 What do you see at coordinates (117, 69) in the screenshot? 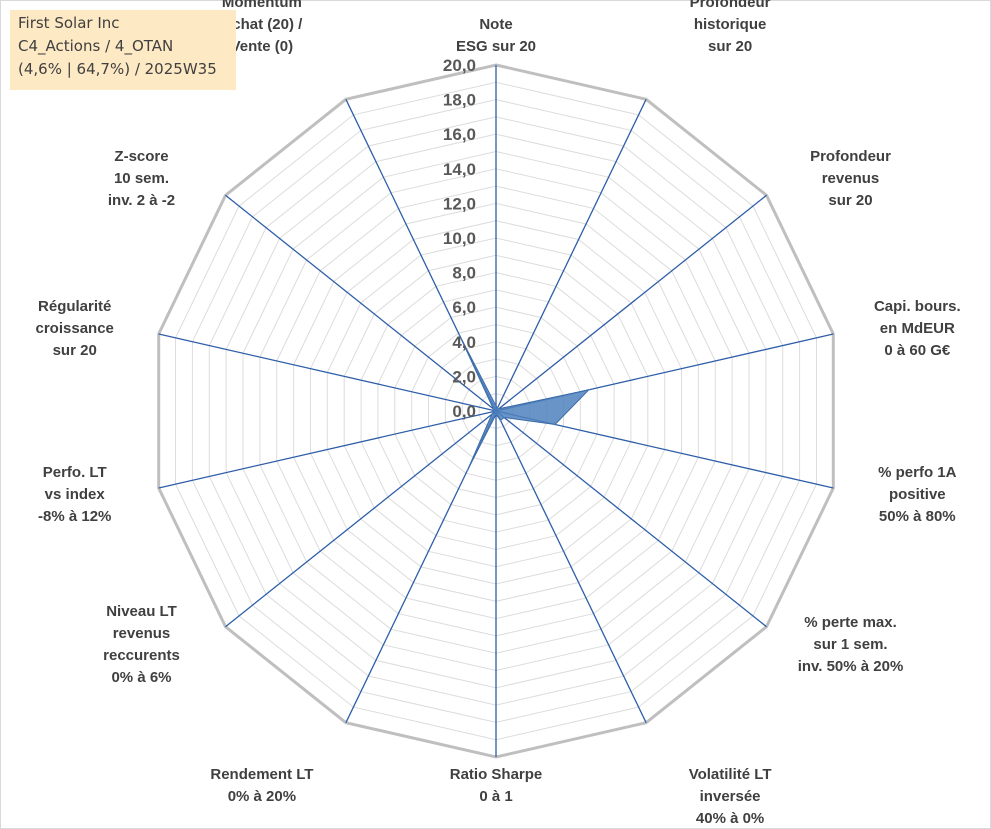
I see `info-stats: (4,6% | 64,7%) / 2025W35` at bounding box center [117, 69].